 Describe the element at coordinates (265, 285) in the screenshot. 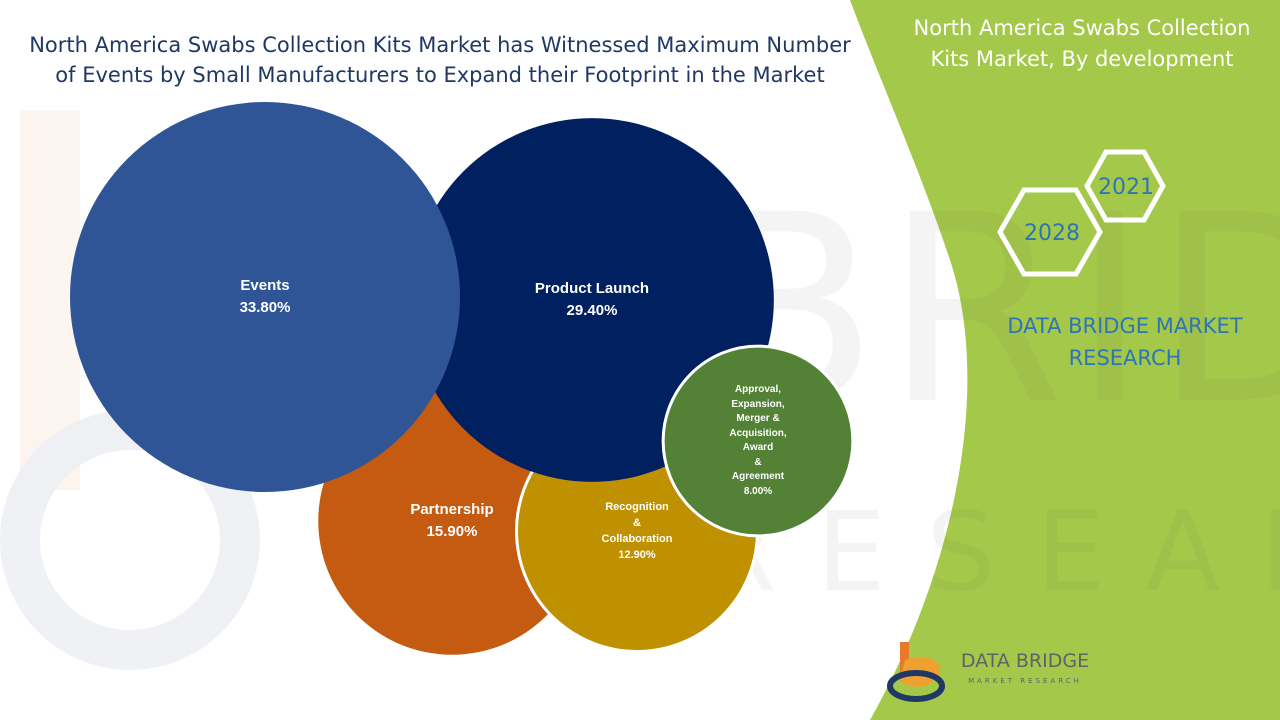

I see `bubble-category-label: Events` at that location.